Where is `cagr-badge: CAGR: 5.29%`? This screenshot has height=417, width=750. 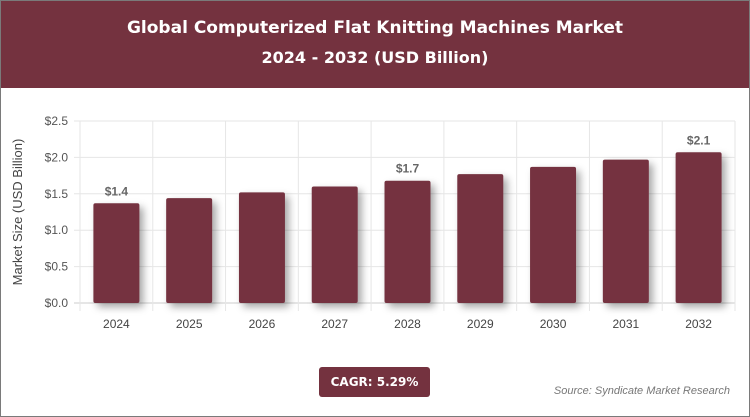 cagr-badge: CAGR: 5.29% is located at coordinates (374, 382).